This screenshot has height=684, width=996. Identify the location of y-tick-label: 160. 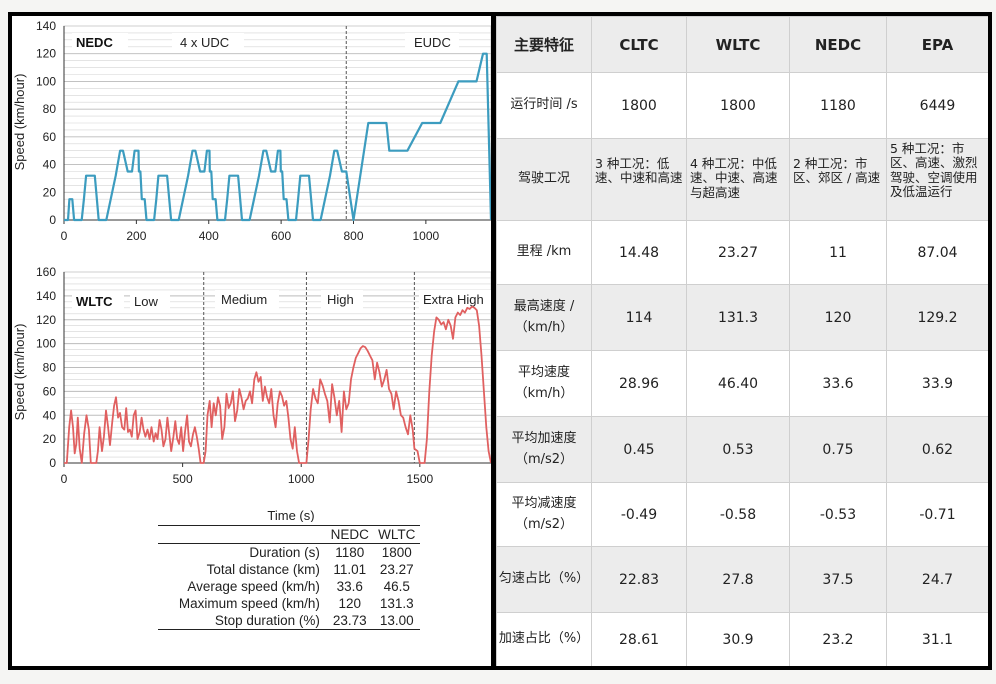
(46, 272).